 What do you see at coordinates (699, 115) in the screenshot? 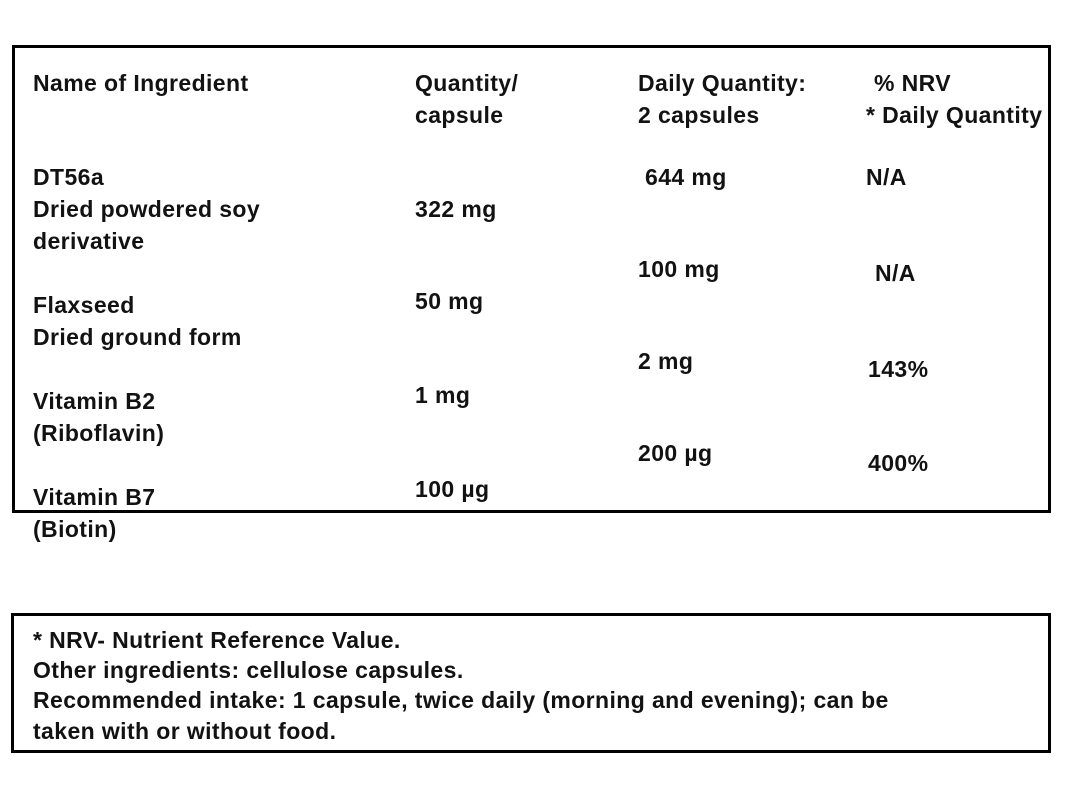
I see `header-daily-quantity-line2: 2 capsules` at bounding box center [699, 115].